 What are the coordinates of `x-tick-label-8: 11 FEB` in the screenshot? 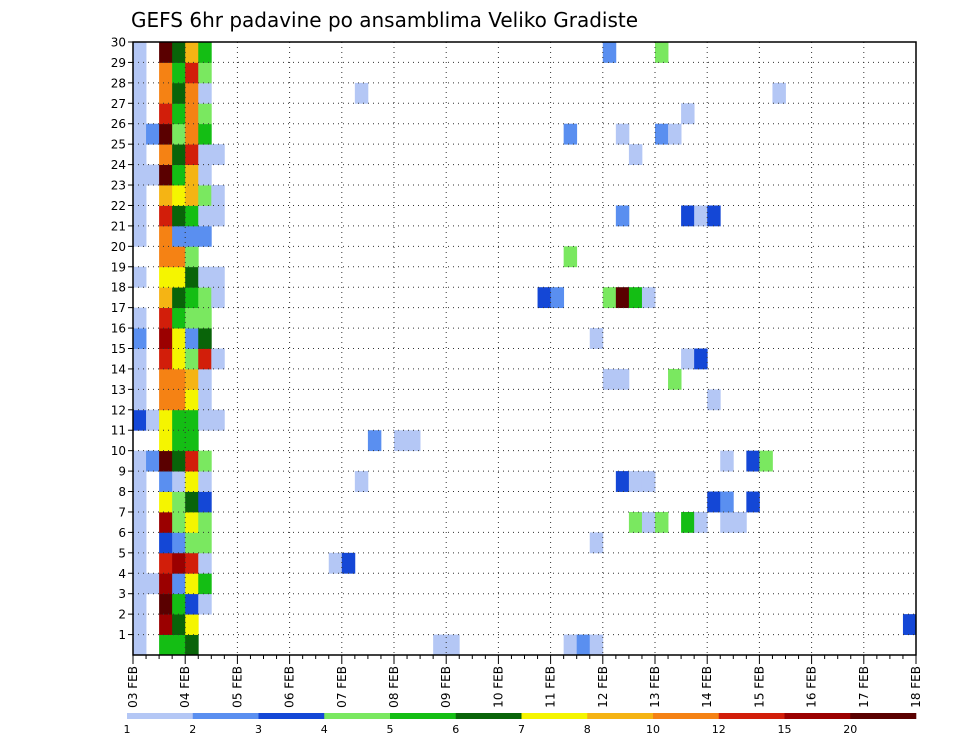 It's located at (551, 687).